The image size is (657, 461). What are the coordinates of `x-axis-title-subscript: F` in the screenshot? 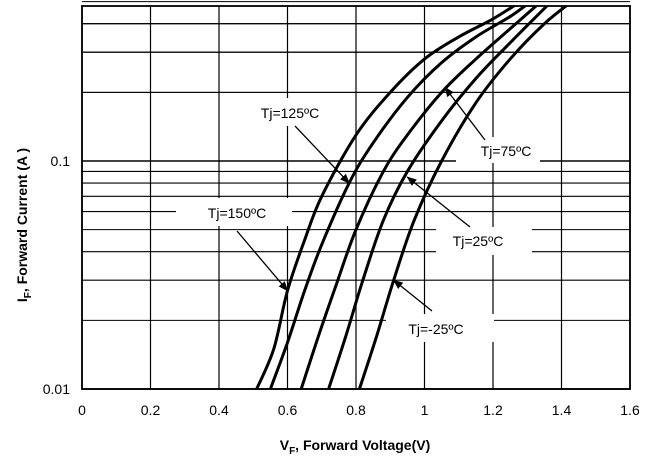 It's located at (292, 451).